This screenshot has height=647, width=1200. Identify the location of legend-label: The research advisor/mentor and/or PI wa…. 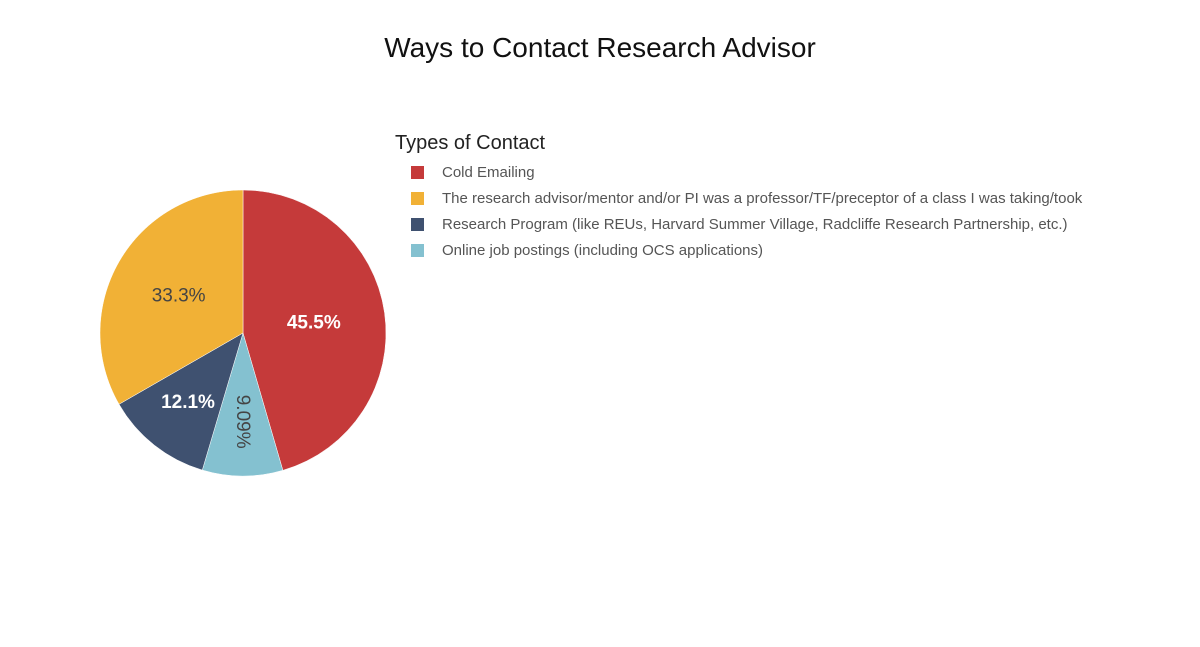
(762, 198).